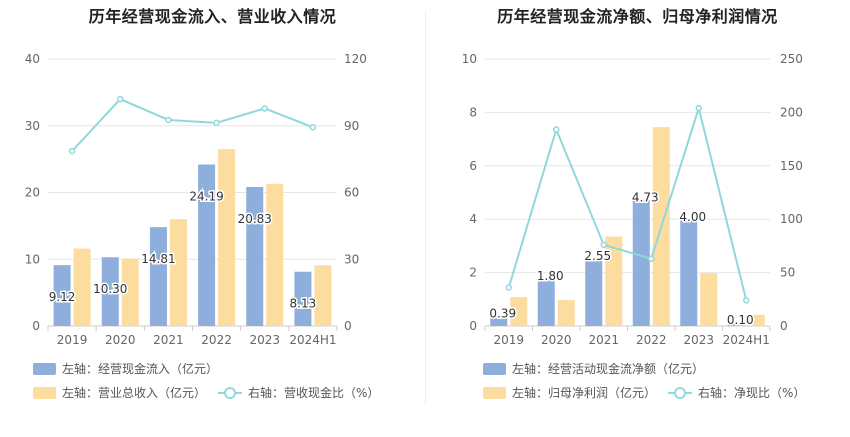 The image size is (850, 437). Describe the element at coordinates (473, 166) in the screenshot. I see `y-left-tick-label: 6` at that location.